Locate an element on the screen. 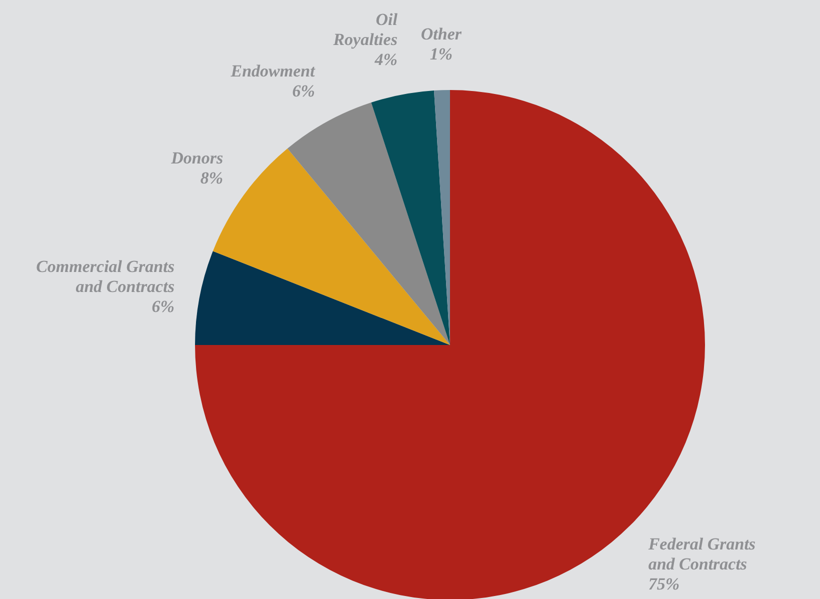 The width and height of the screenshot is (820, 599). slice-label: Commercial Grants and Contracts is located at coordinates (105, 276).